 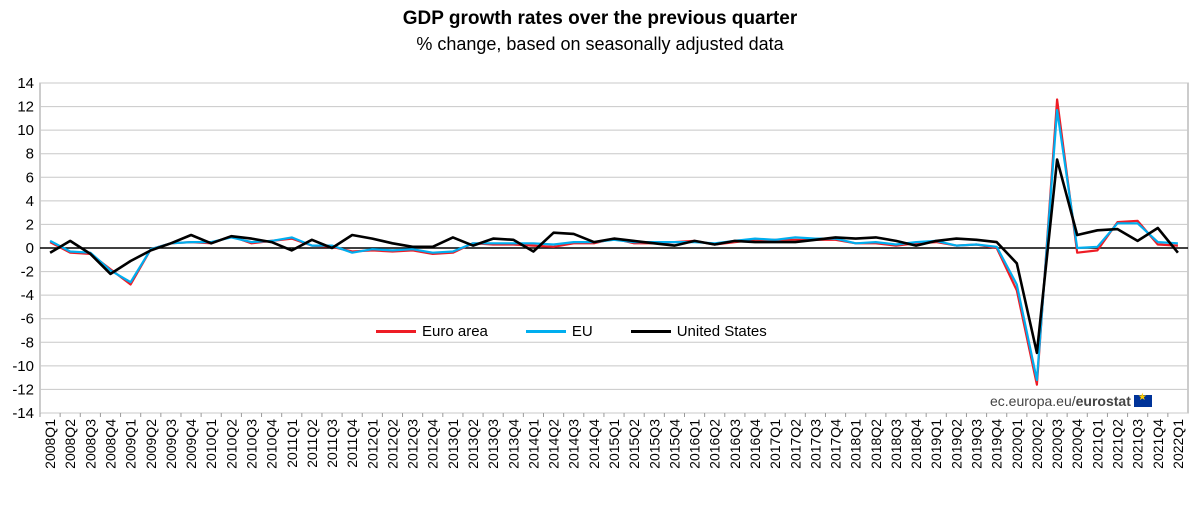 I want to click on legend-label-united-states: United States, so click(x=721, y=331).